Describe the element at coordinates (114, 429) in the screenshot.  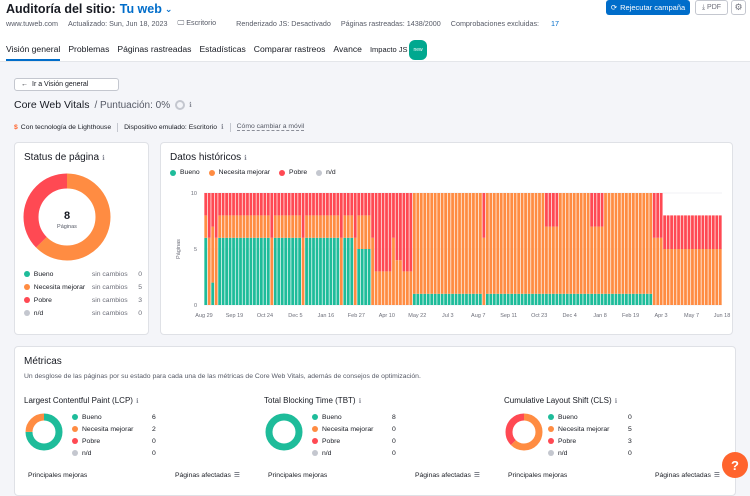
I see `lcp-row-needs-improvement: Necesita mejorar 2` at that location.